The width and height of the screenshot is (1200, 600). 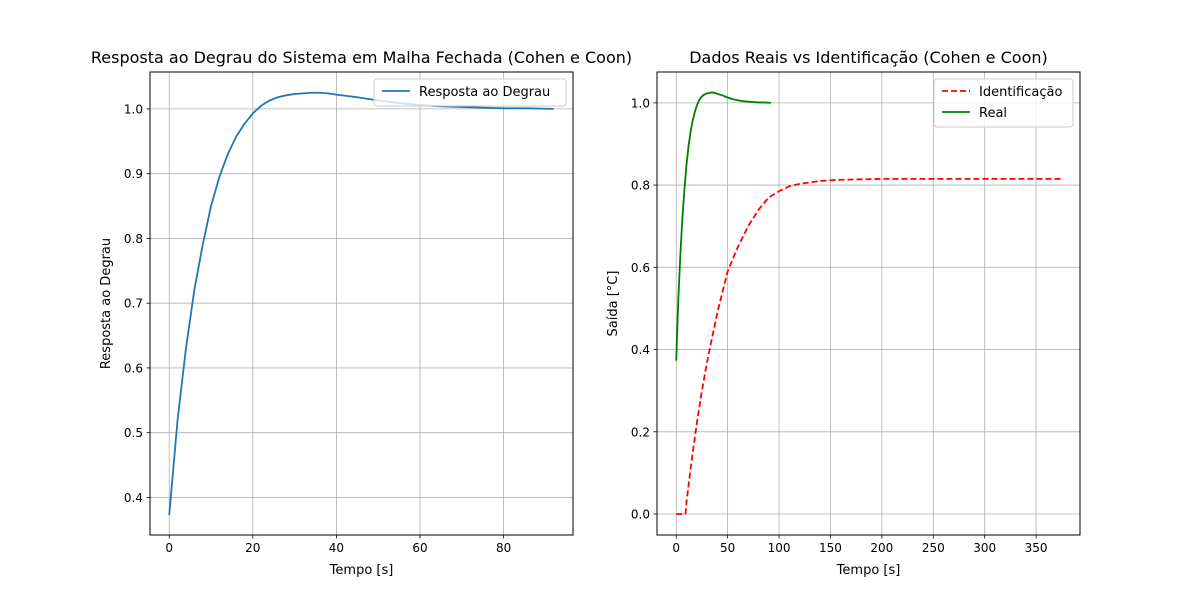 What do you see at coordinates (484, 92) in the screenshot?
I see `legend-label: Resposta ao Degrau` at bounding box center [484, 92].